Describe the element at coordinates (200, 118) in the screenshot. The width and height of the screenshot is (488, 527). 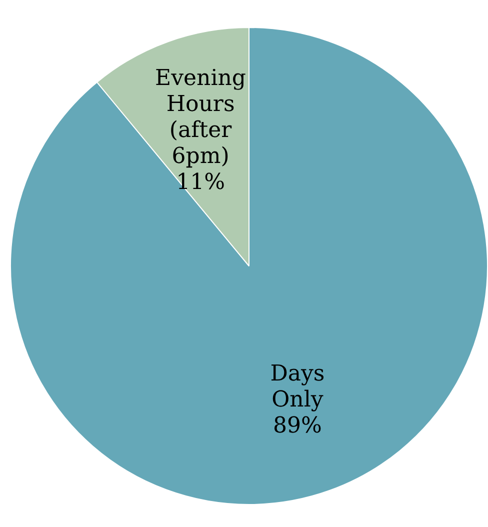
I see `slice-label: Evening Hours (after 6pm)` at that location.